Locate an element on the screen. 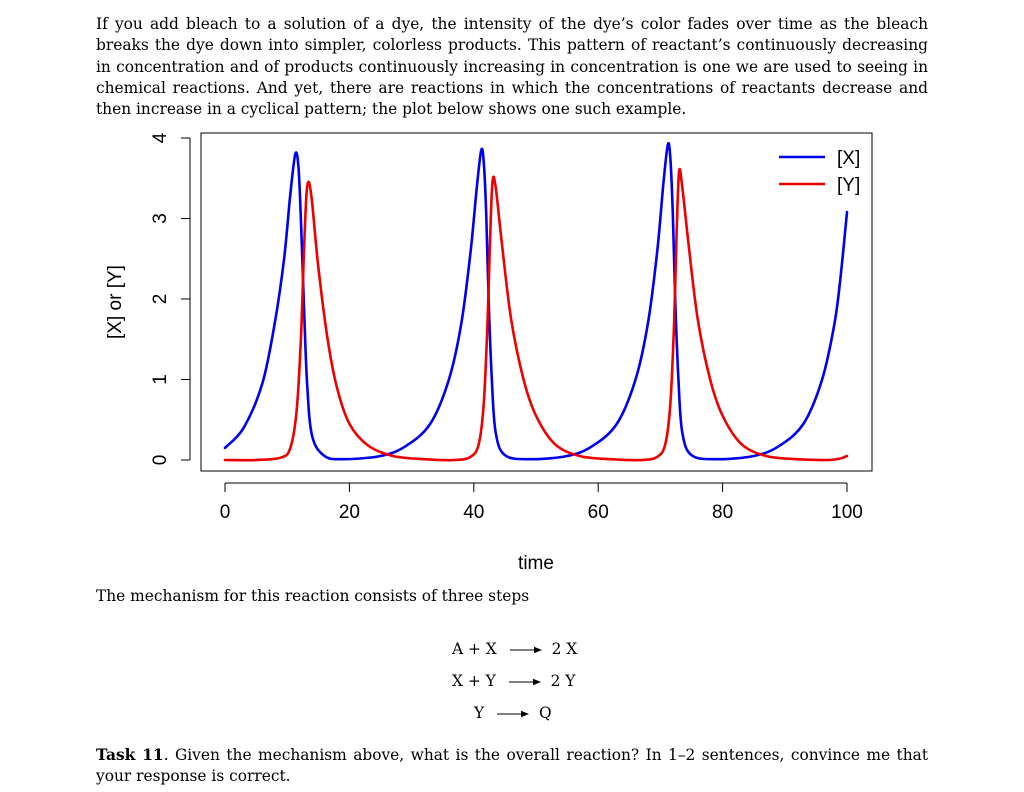  step-3-products: Q is located at coordinates (545, 713).